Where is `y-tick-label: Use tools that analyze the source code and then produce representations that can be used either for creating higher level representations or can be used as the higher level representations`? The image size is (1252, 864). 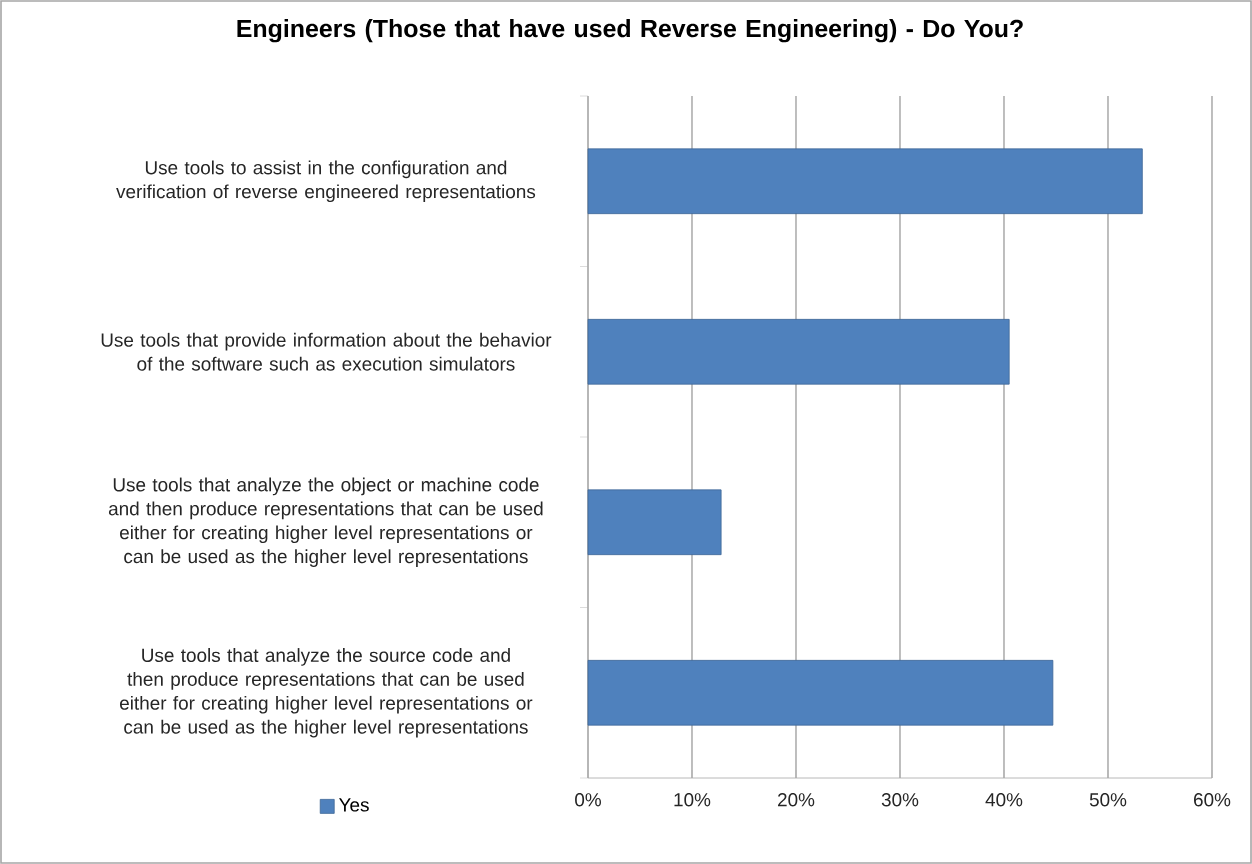
y-tick-label: Use tools that analyze the source code and then produce representations that can be used either for creating higher level representations or can be used as the higher level representations is located at coordinates (326, 693).